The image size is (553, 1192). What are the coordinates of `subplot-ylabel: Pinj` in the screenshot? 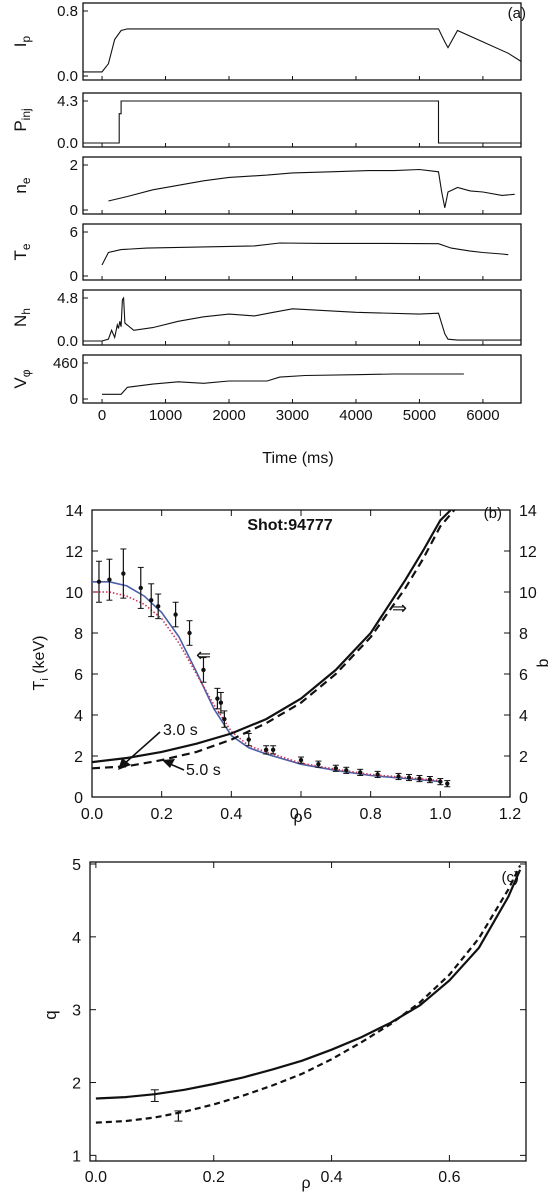 It's located at (22, 119).